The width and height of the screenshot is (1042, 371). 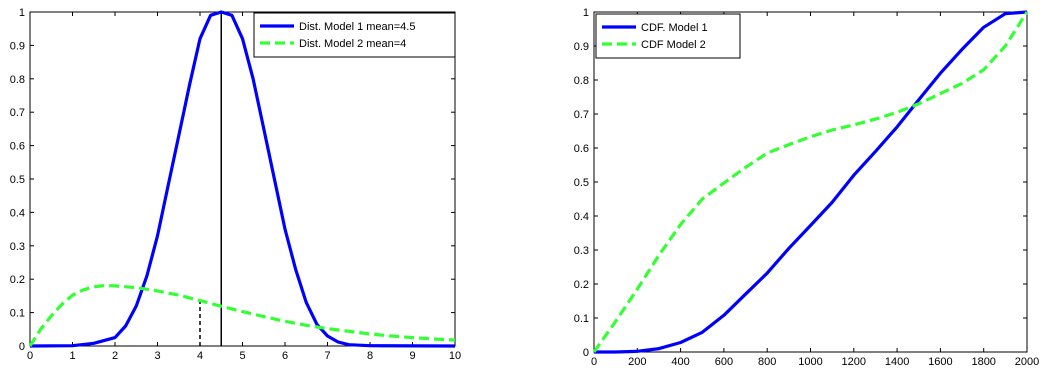 I want to click on x-tick-label: 1000, so click(x=810, y=362).